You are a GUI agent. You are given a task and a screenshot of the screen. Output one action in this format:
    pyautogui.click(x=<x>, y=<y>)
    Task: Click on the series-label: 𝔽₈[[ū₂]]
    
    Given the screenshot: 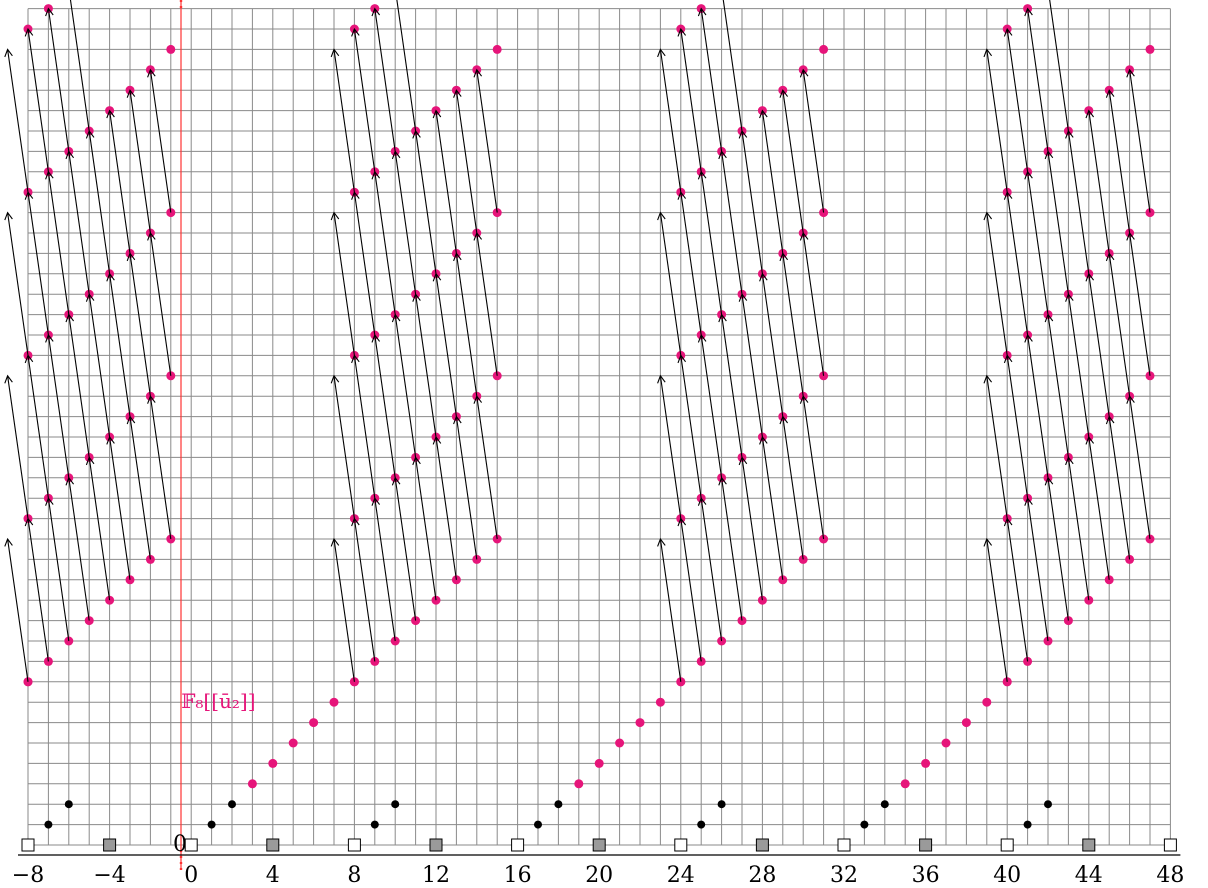 What is the action you would take?
    pyautogui.click(x=218, y=701)
    